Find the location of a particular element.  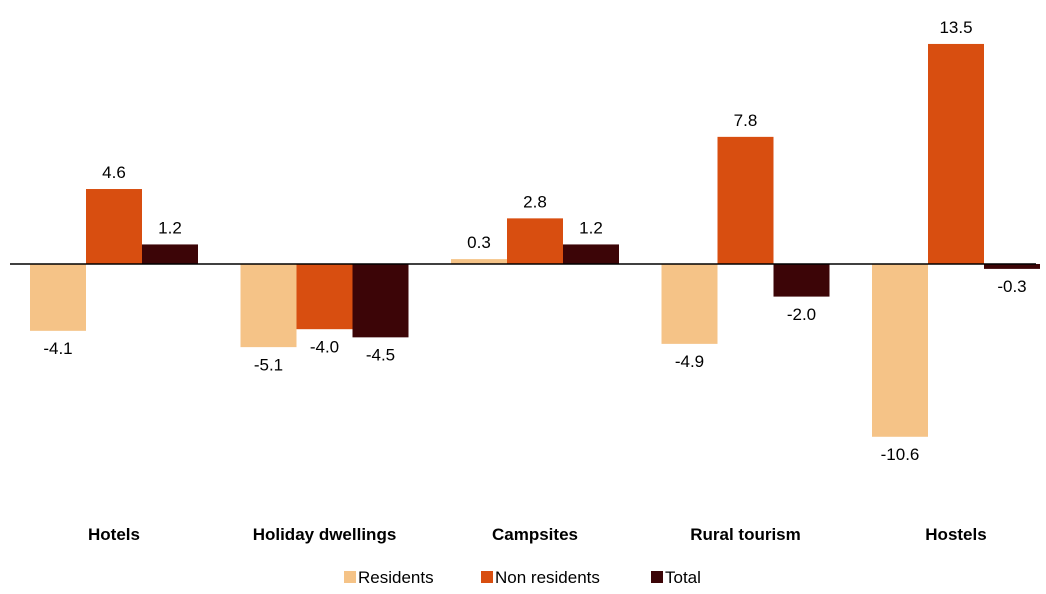

category-label-rural-tourism: Rural tourism is located at coordinates (745, 534).